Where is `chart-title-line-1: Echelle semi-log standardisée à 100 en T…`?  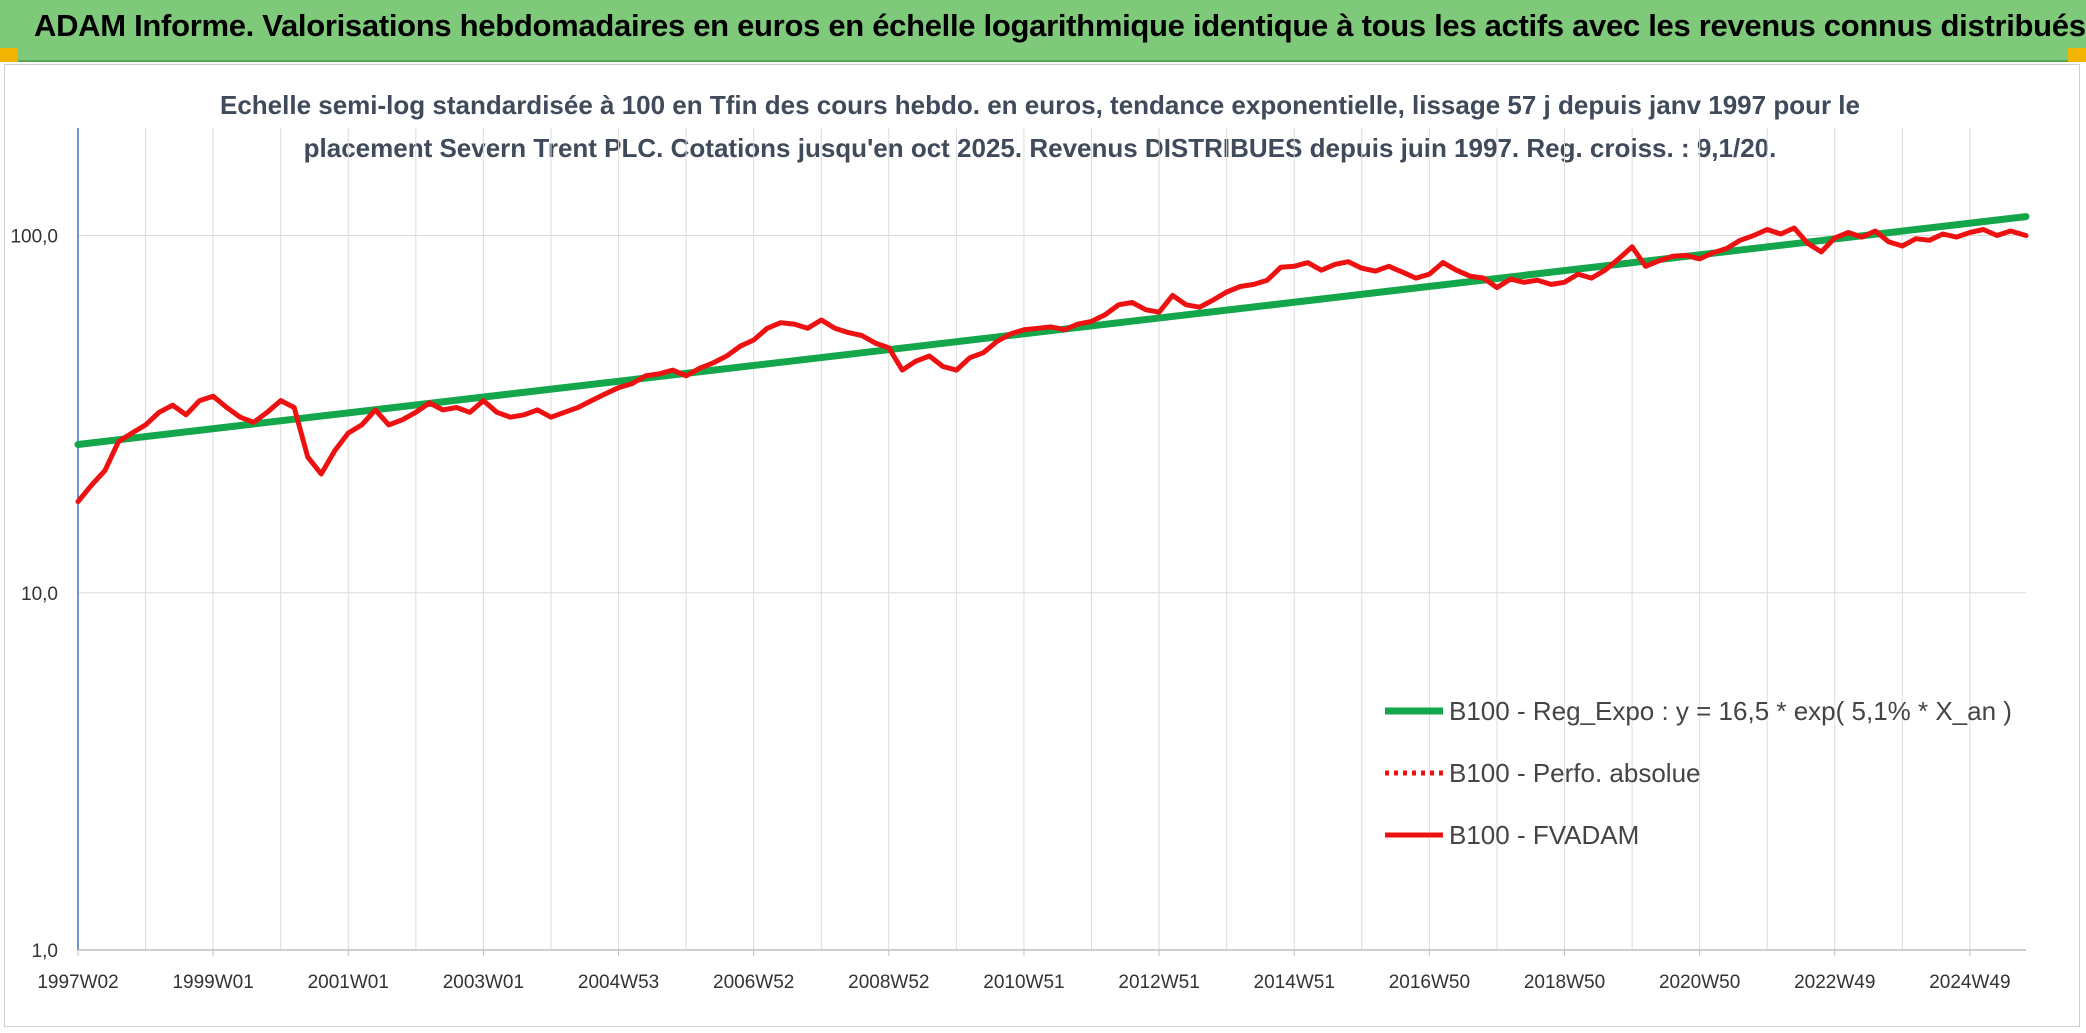
chart-title-line-1: Echelle semi-log standardisée à 100 en T… is located at coordinates (1039, 105).